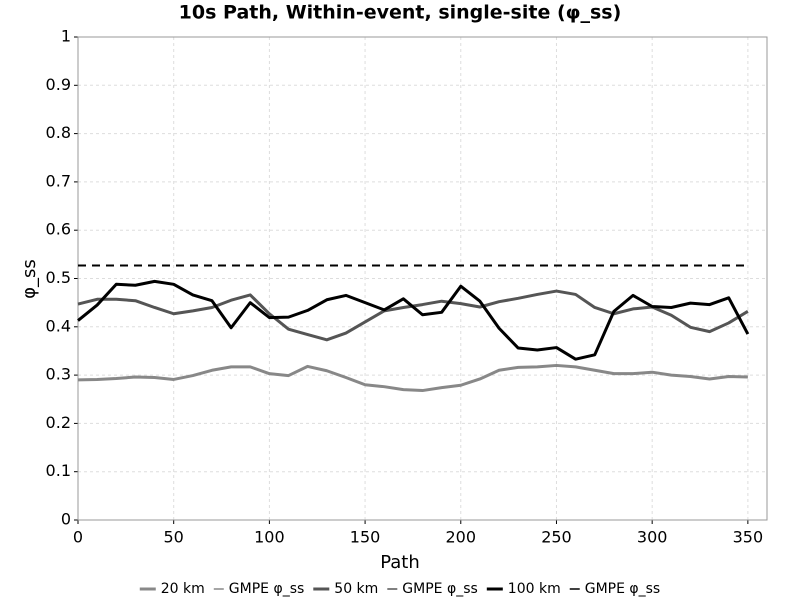  What do you see at coordinates (748, 537) in the screenshot?
I see `x-tick-label: 350` at bounding box center [748, 537].